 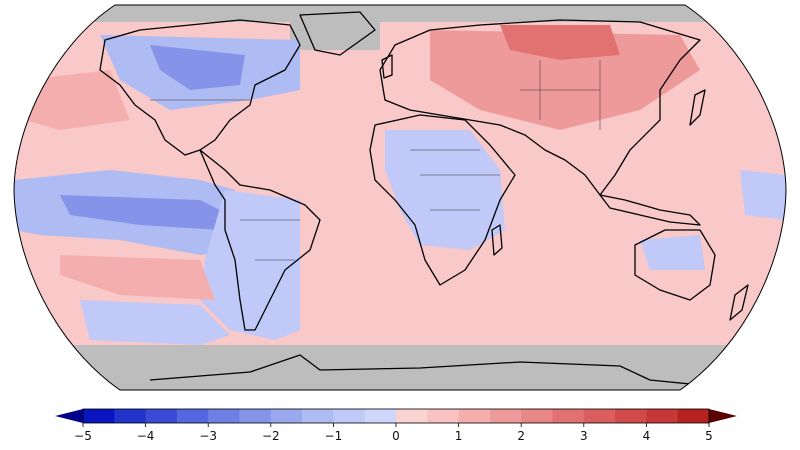 What do you see at coordinates (723, 416) in the screenshot?
I see `colorbar-over-arrow` at bounding box center [723, 416].